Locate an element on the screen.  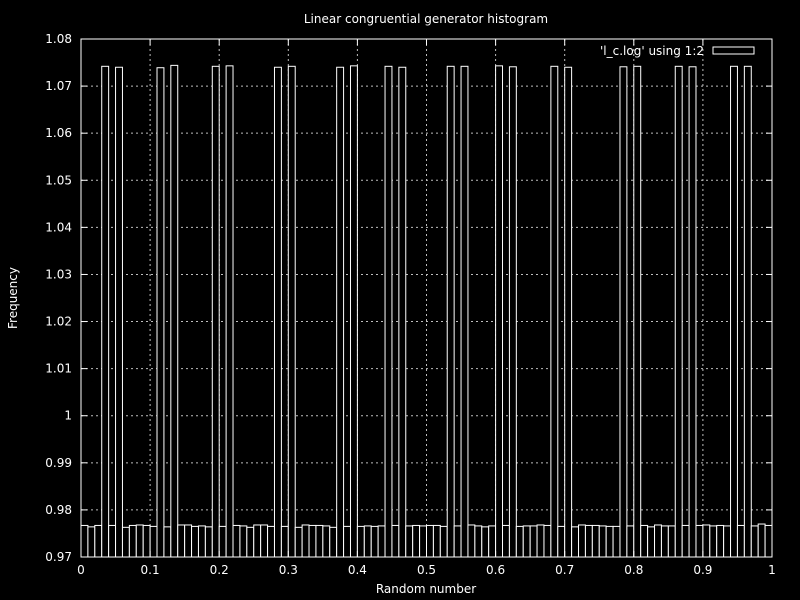
y-axis-label: Frequency is located at coordinates (13, 298).